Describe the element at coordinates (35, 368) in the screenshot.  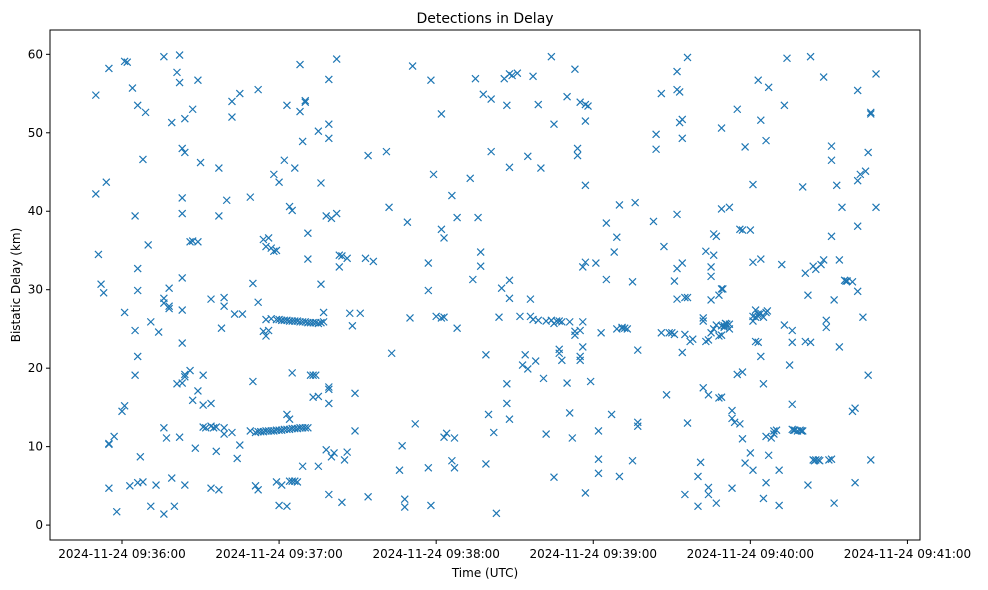
I see `y-tick-label: 20` at that location.